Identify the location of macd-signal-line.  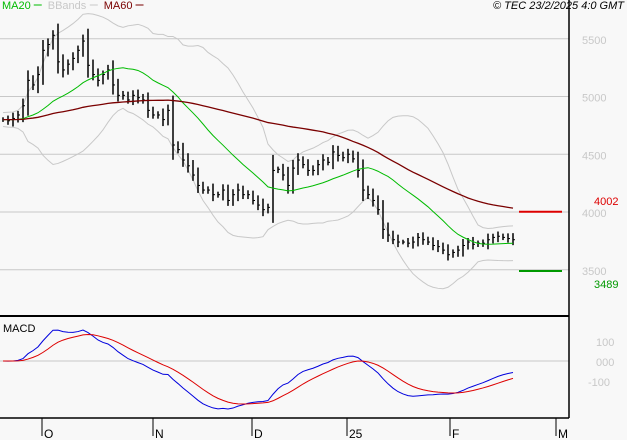
(258, 369).